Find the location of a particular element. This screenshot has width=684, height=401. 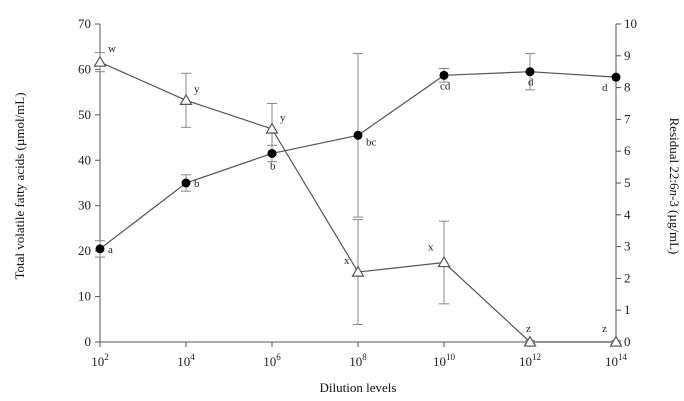

left-tick-label-40: 40 is located at coordinates (84, 159).